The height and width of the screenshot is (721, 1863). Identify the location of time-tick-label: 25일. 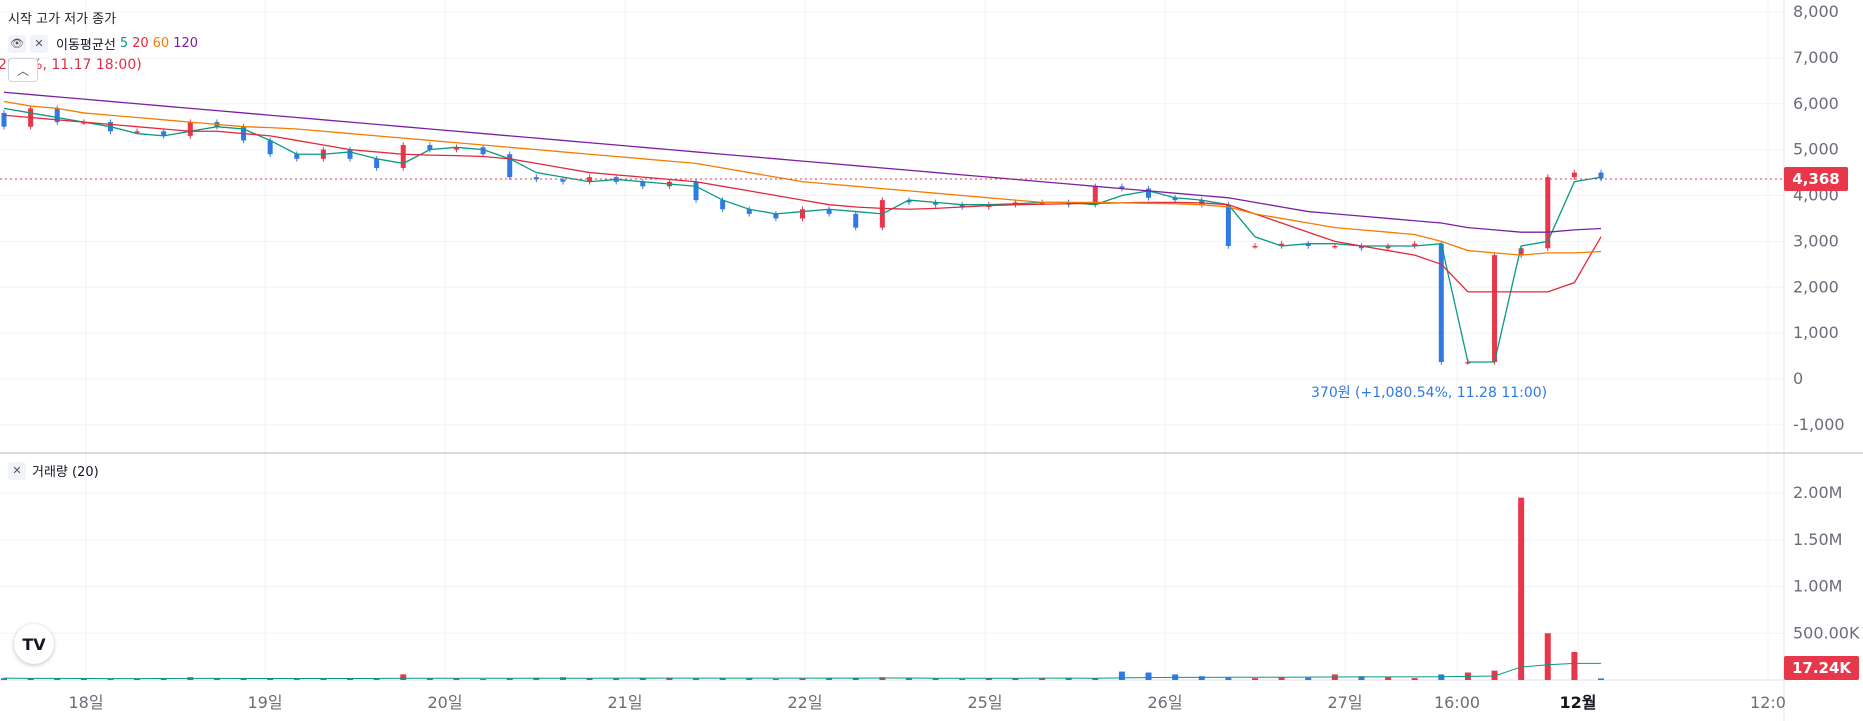
(984, 702).